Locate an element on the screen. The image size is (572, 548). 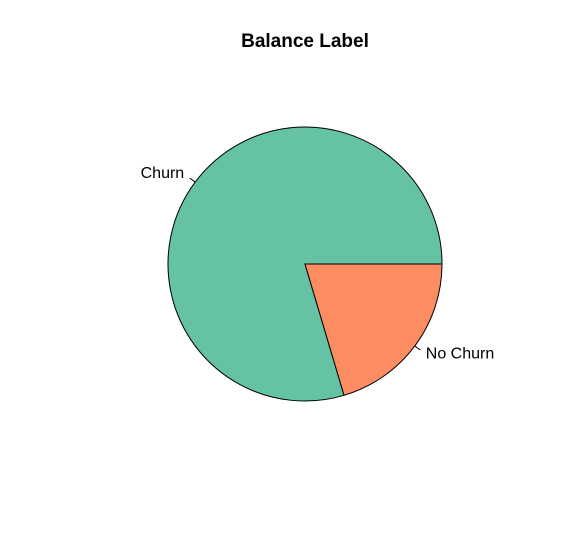
pie-slice-no-churn is located at coordinates (373, 329).